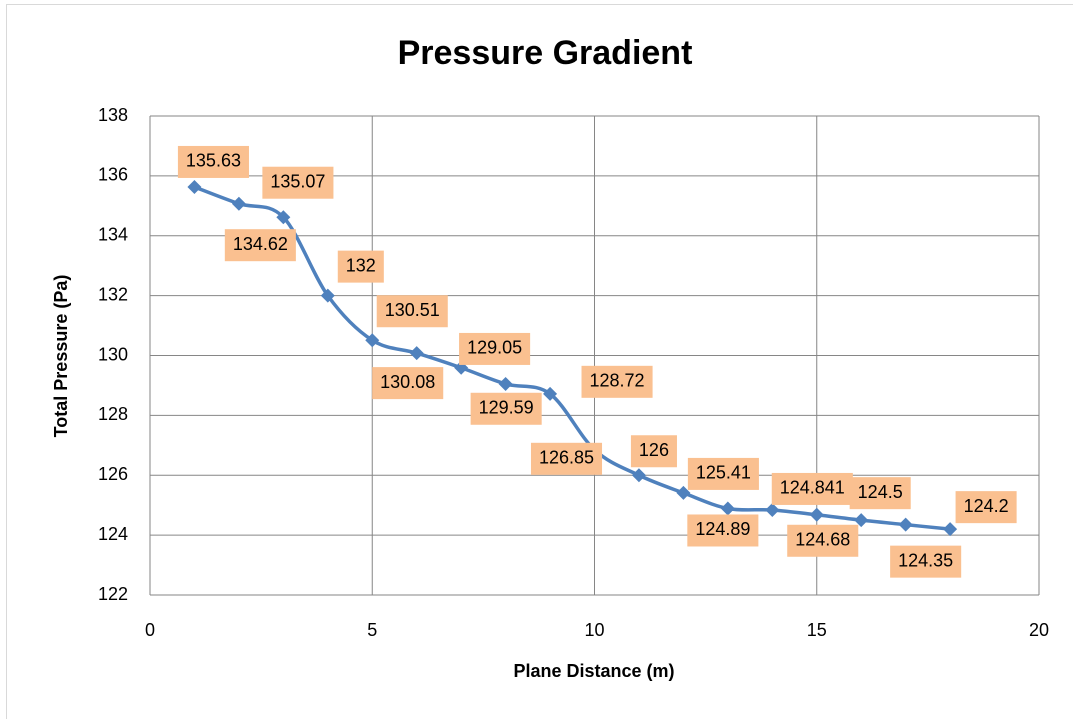 The width and height of the screenshot is (1073, 719). I want to click on y-axis-title: Total Pressure (Pa), so click(61, 356).